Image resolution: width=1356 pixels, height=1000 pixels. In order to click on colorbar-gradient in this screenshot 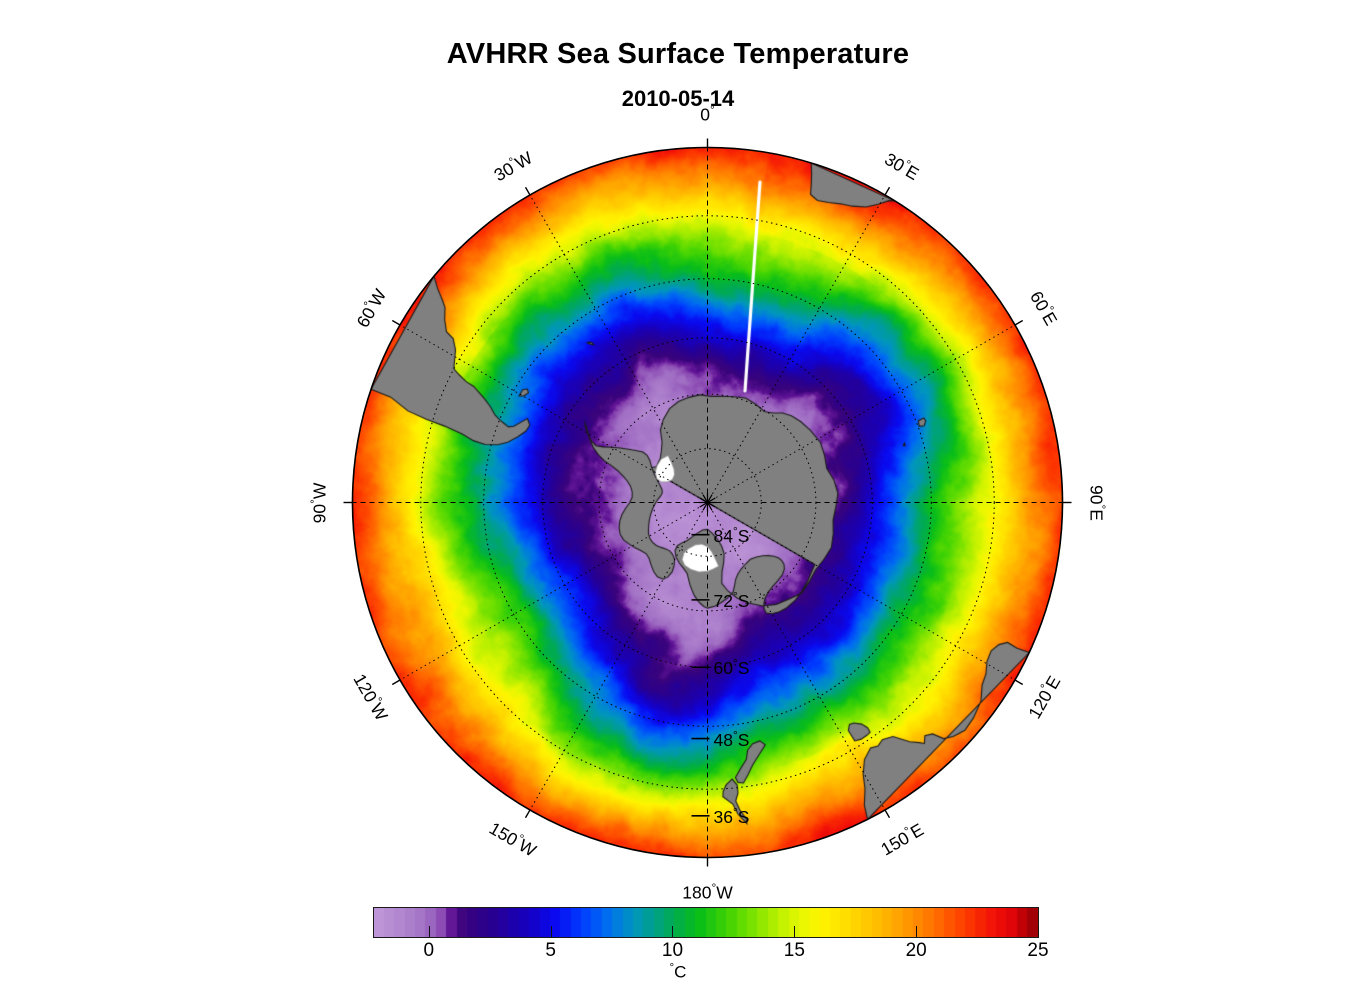, I will do `click(706, 922)`.